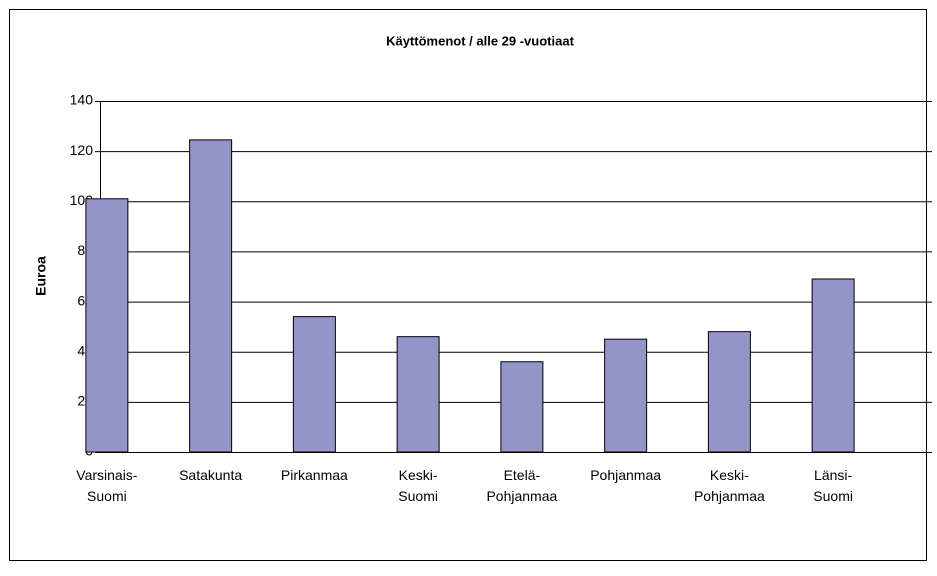 Image resolution: width=937 pixels, height=576 pixels. What do you see at coordinates (82, 150) in the screenshot?
I see `y-tick-label: 120` at bounding box center [82, 150].